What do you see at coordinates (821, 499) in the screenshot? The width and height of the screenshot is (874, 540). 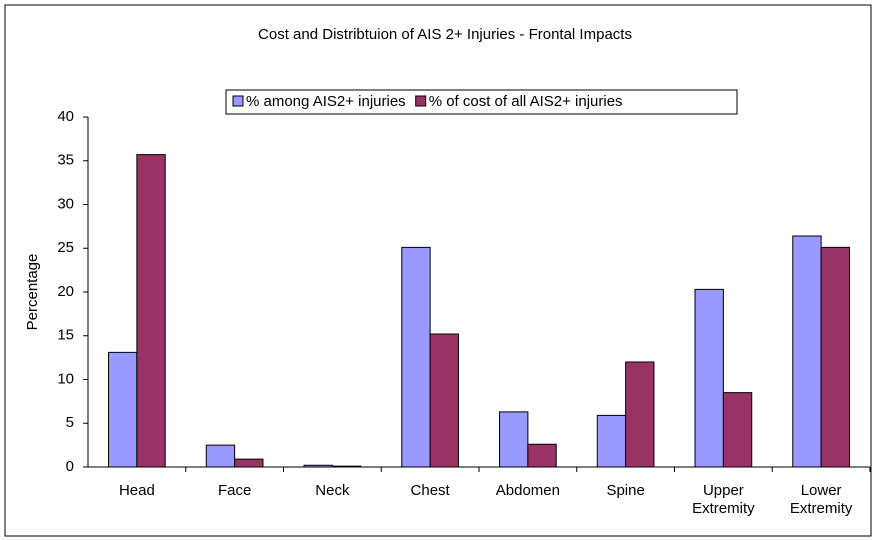 I see `x-tick-label: Lower Extremity` at bounding box center [821, 499].